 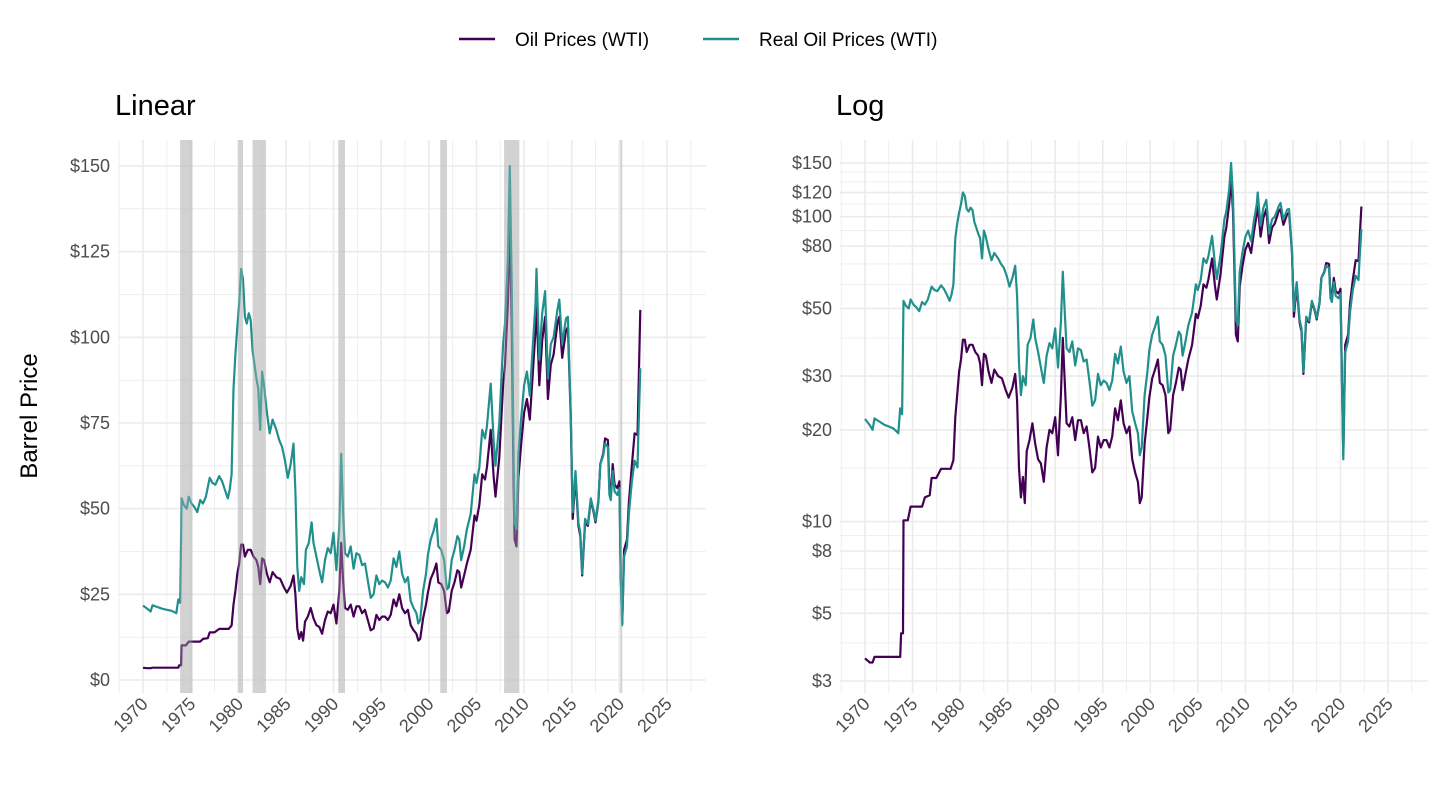 What do you see at coordinates (582, 40) in the screenshot?
I see `legend-label-oil-prices: Oil Prices (WTI)` at bounding box center [582, 40].